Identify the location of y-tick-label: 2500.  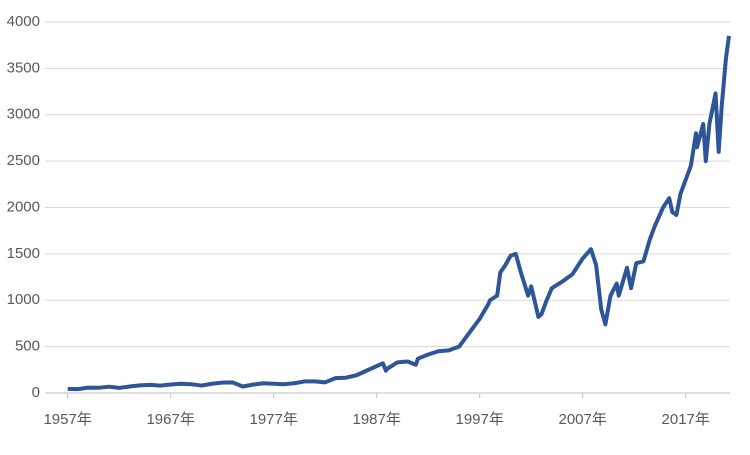
(23, 160).